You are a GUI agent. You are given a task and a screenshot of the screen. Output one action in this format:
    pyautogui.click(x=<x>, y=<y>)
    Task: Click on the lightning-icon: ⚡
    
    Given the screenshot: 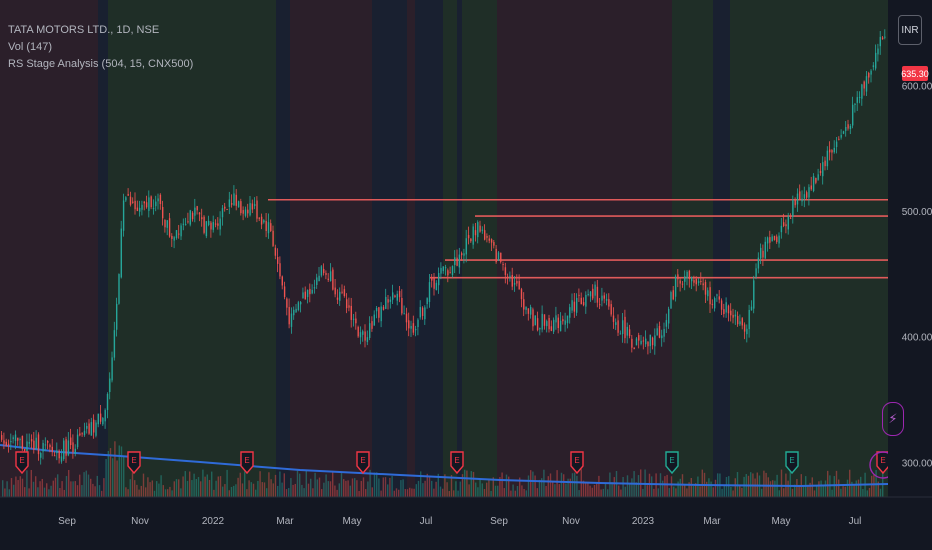 What is the action you would take?
    pyautogui.click(x=893, y=419)
    